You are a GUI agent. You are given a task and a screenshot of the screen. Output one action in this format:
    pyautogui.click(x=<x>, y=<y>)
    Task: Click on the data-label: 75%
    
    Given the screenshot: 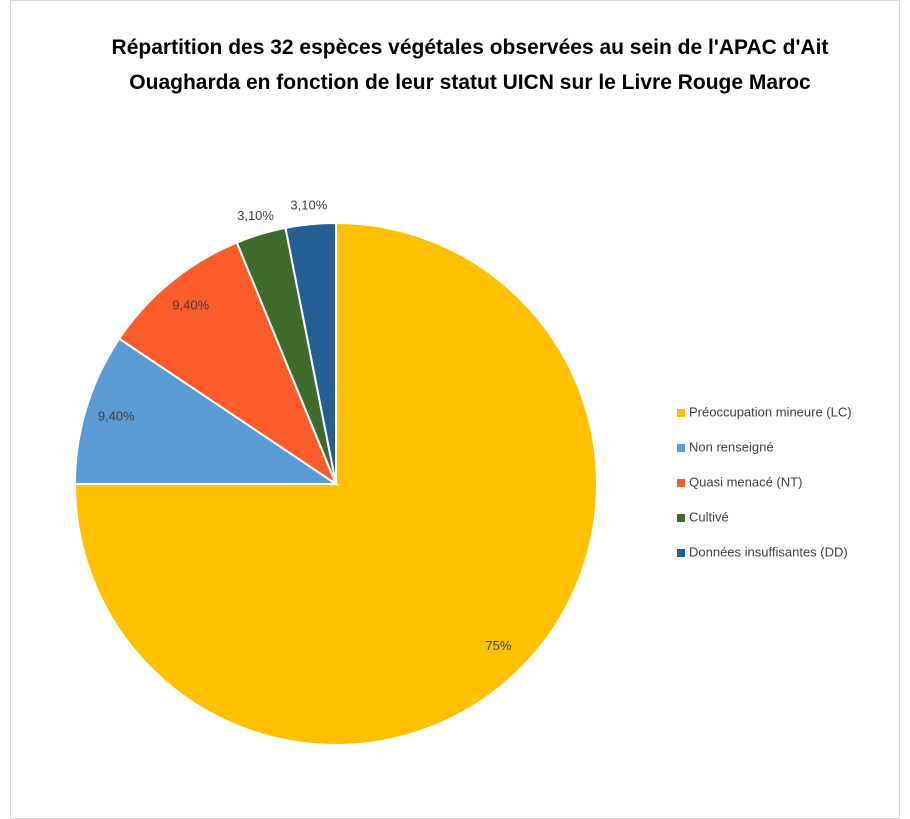 What is the action you would take?
    pyautogui.click(x=498, y=645)
    